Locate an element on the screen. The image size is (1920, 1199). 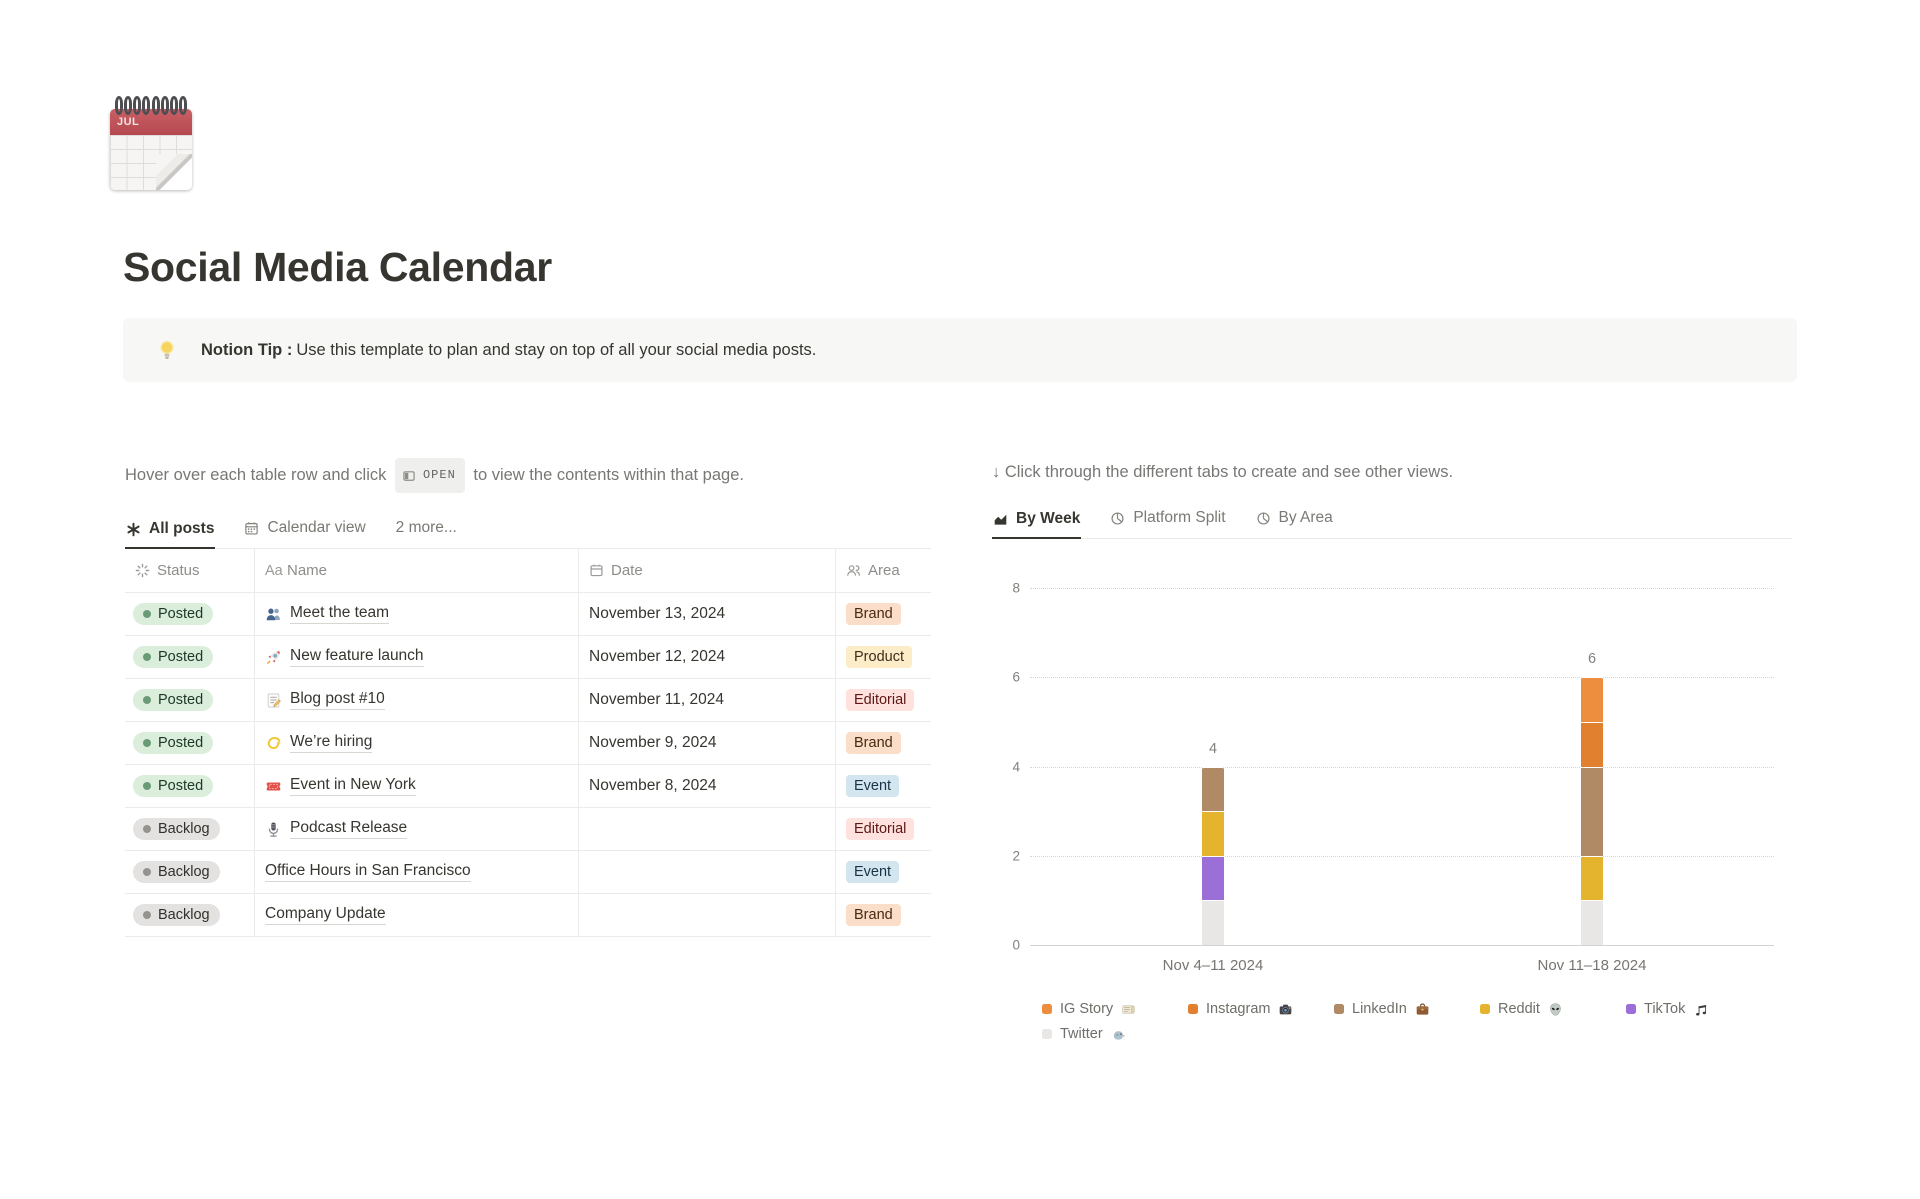
table-row: Backlog Company Update Brand is located at coordinates (528, 915).